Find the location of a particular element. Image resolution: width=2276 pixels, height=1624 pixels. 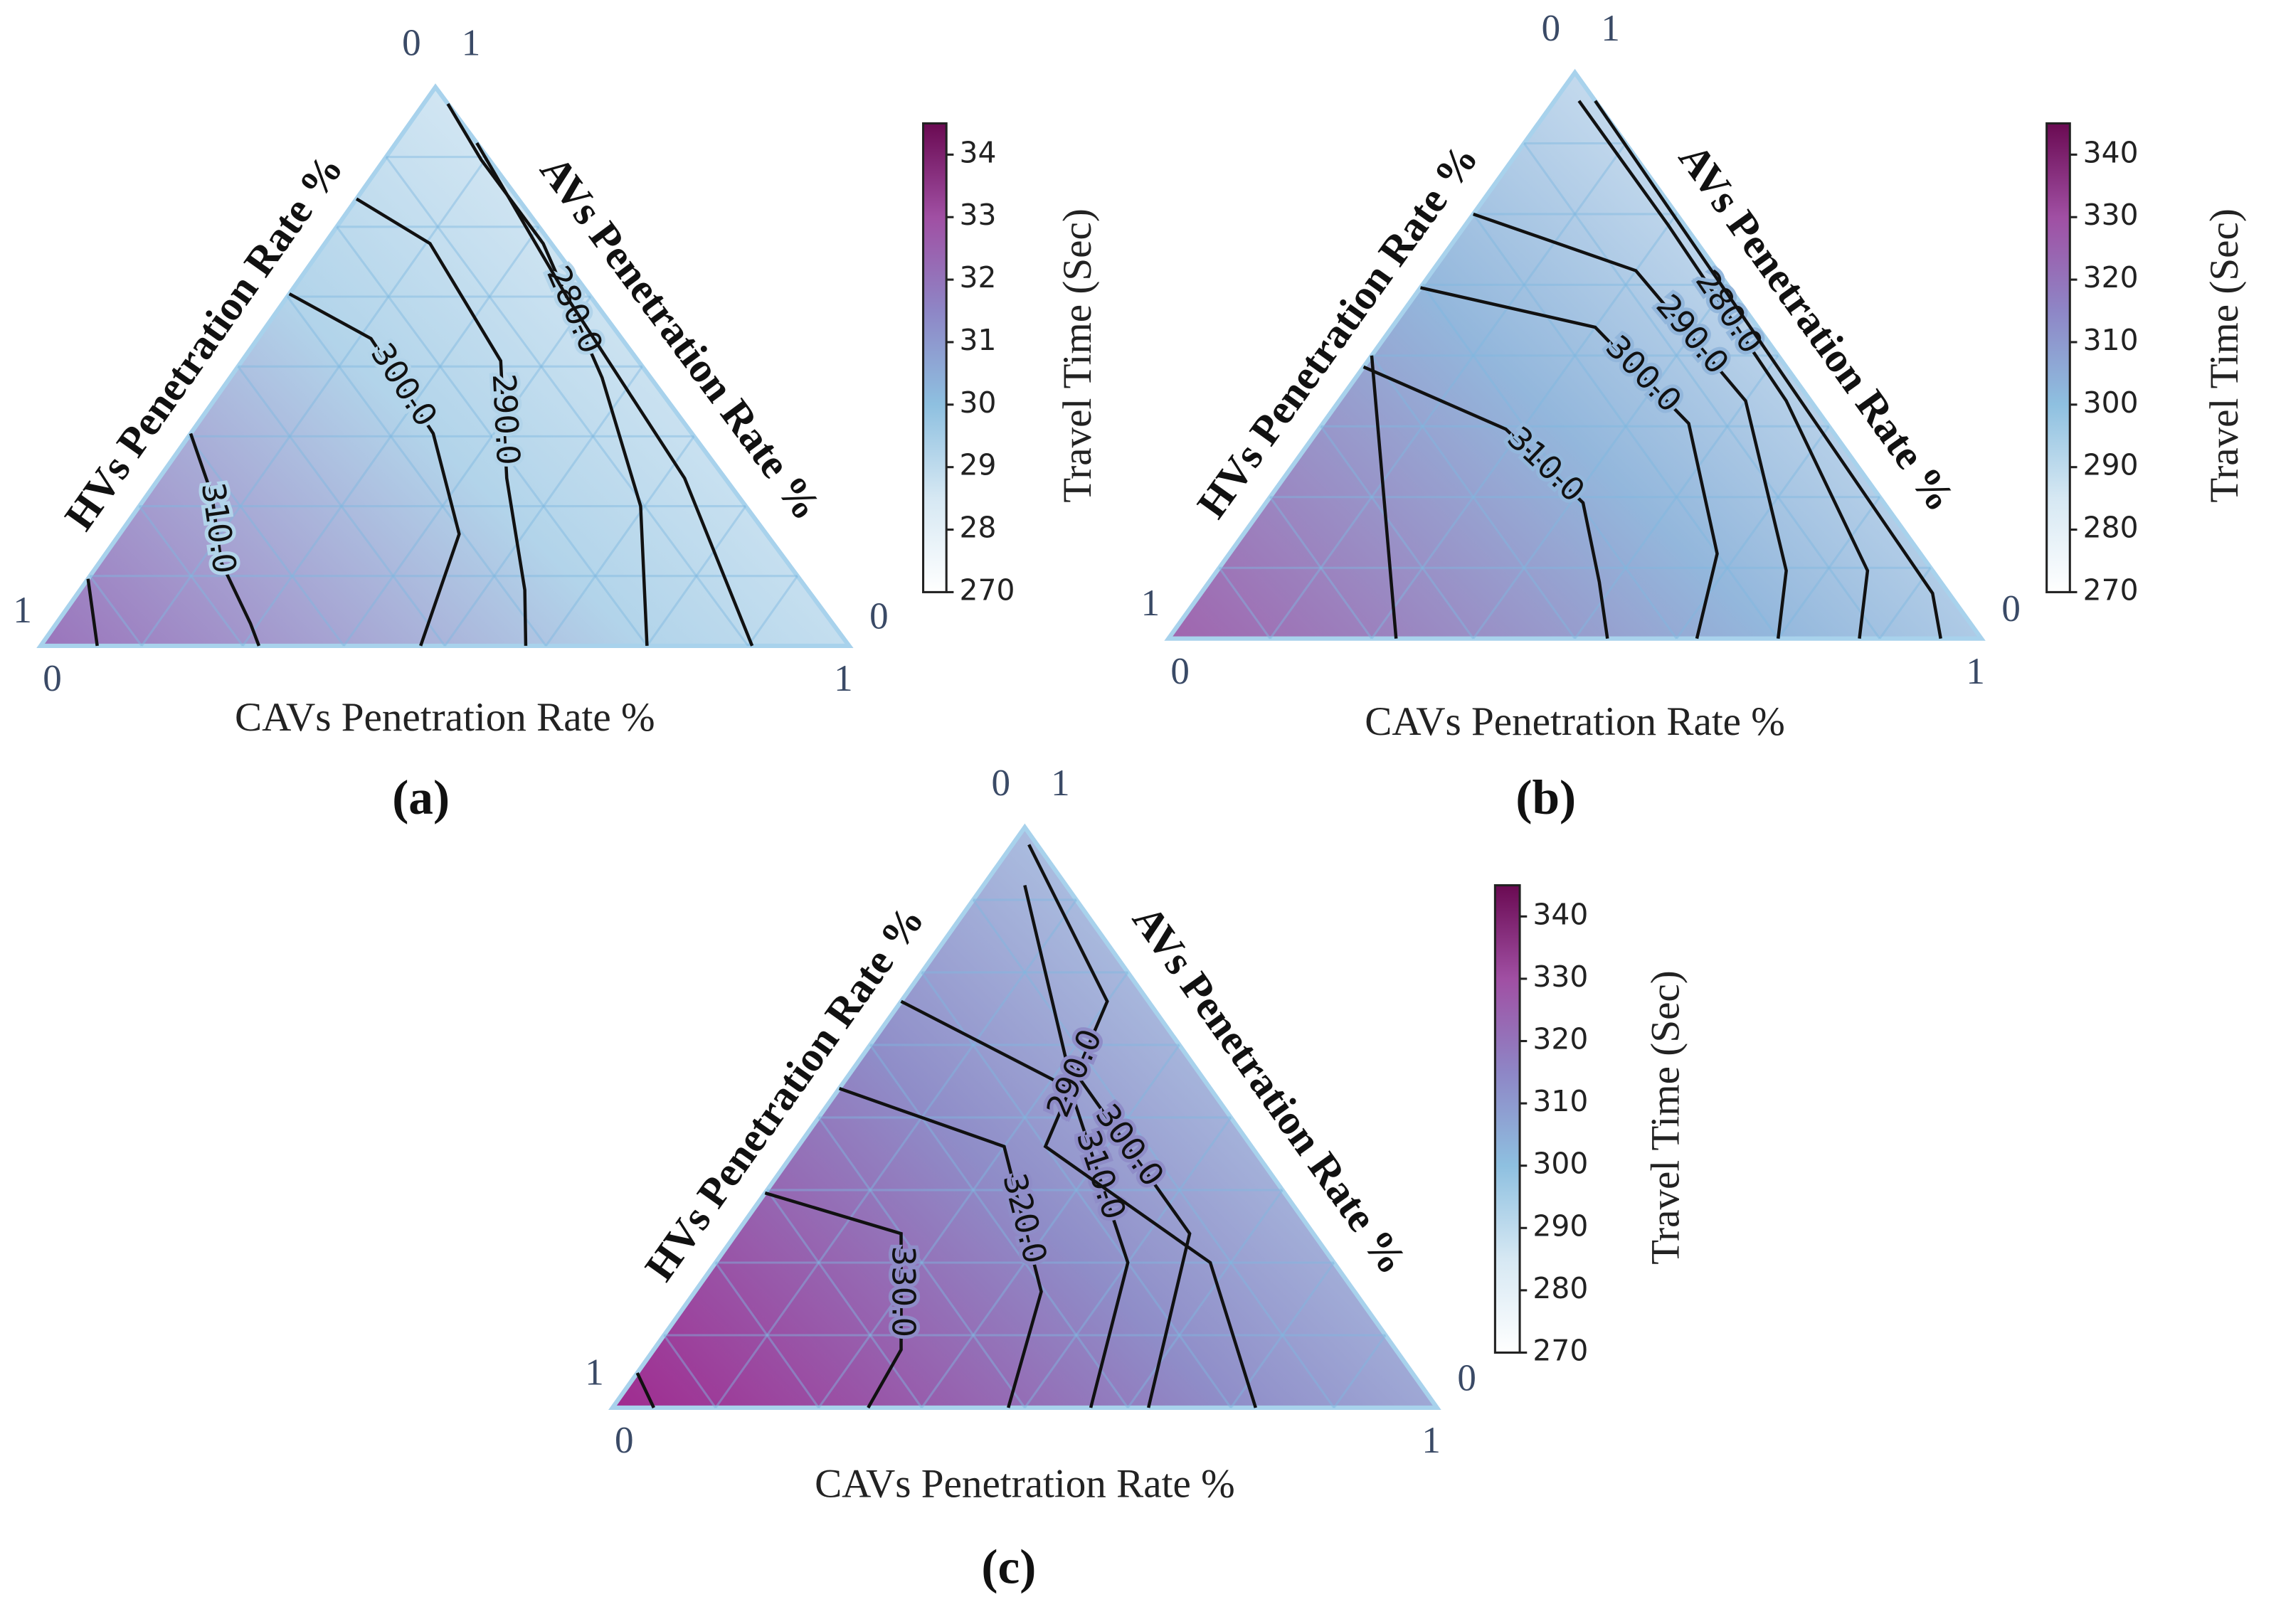

colorbar-tick-label: 33 is located at coordinates (978, 215).